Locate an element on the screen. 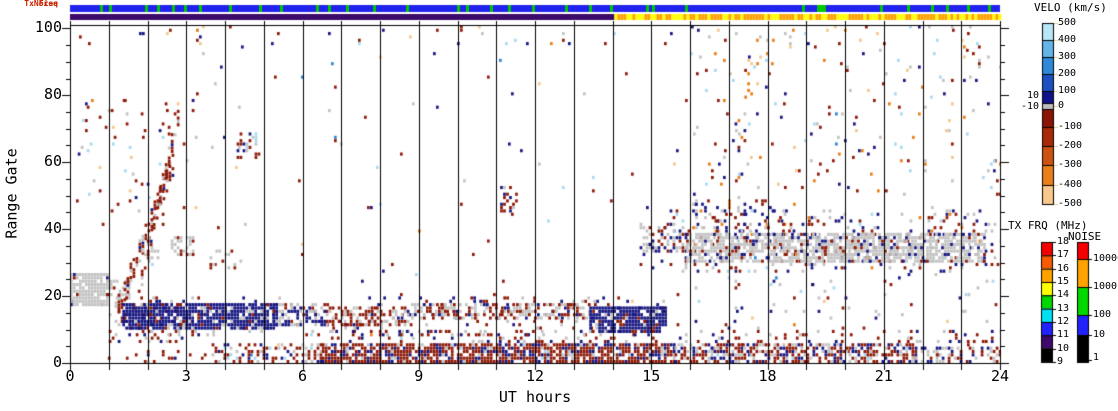 The width and height of the screenshot is (1118, 411). x-tick-label: 9 is located at coordinates (419, 376).